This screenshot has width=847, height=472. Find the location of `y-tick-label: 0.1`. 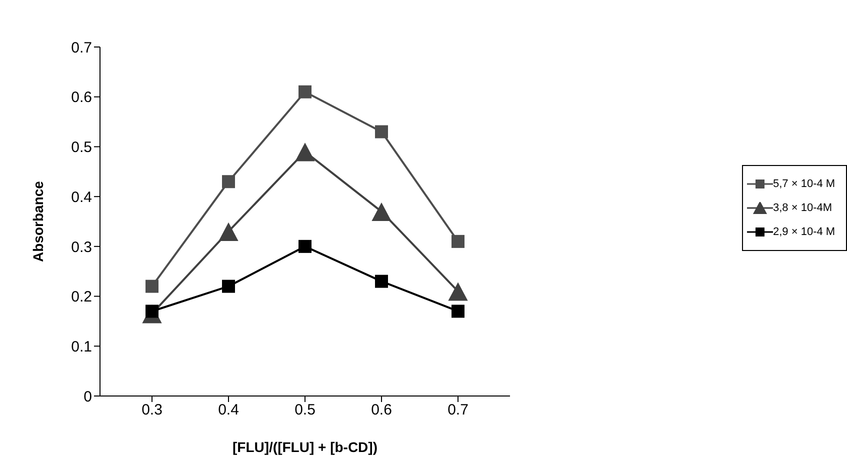

y-tick-label: 0.1 is located at coordinates (81, 347).